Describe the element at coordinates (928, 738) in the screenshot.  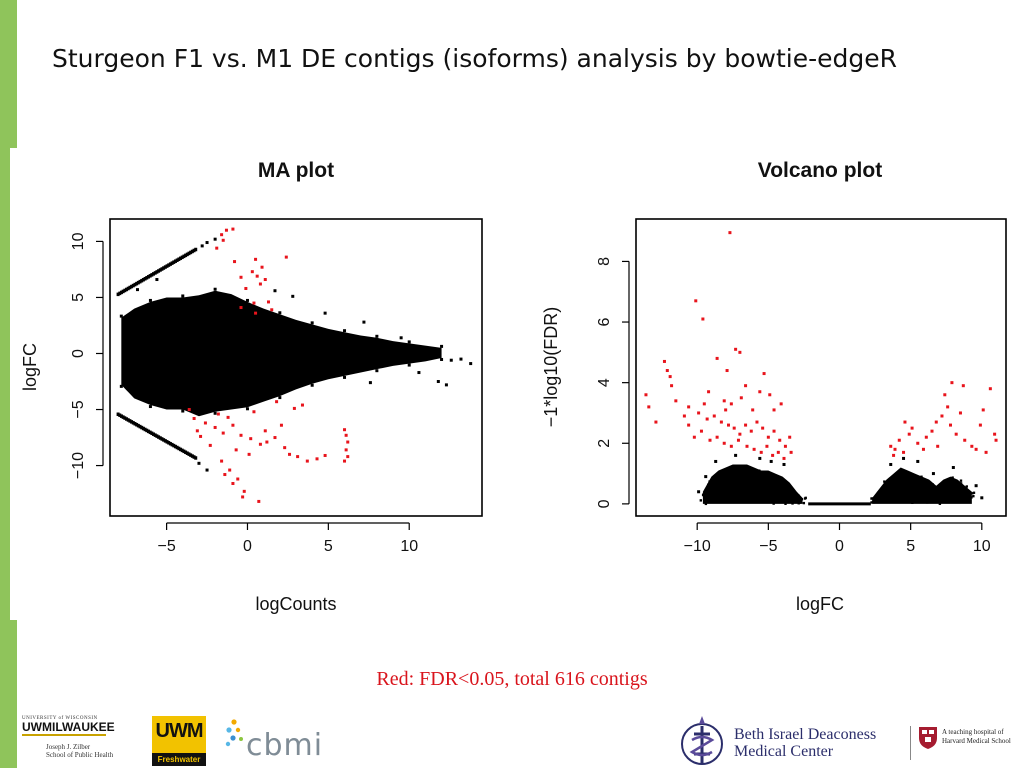
I see `harvard-shield-icon` at that location.